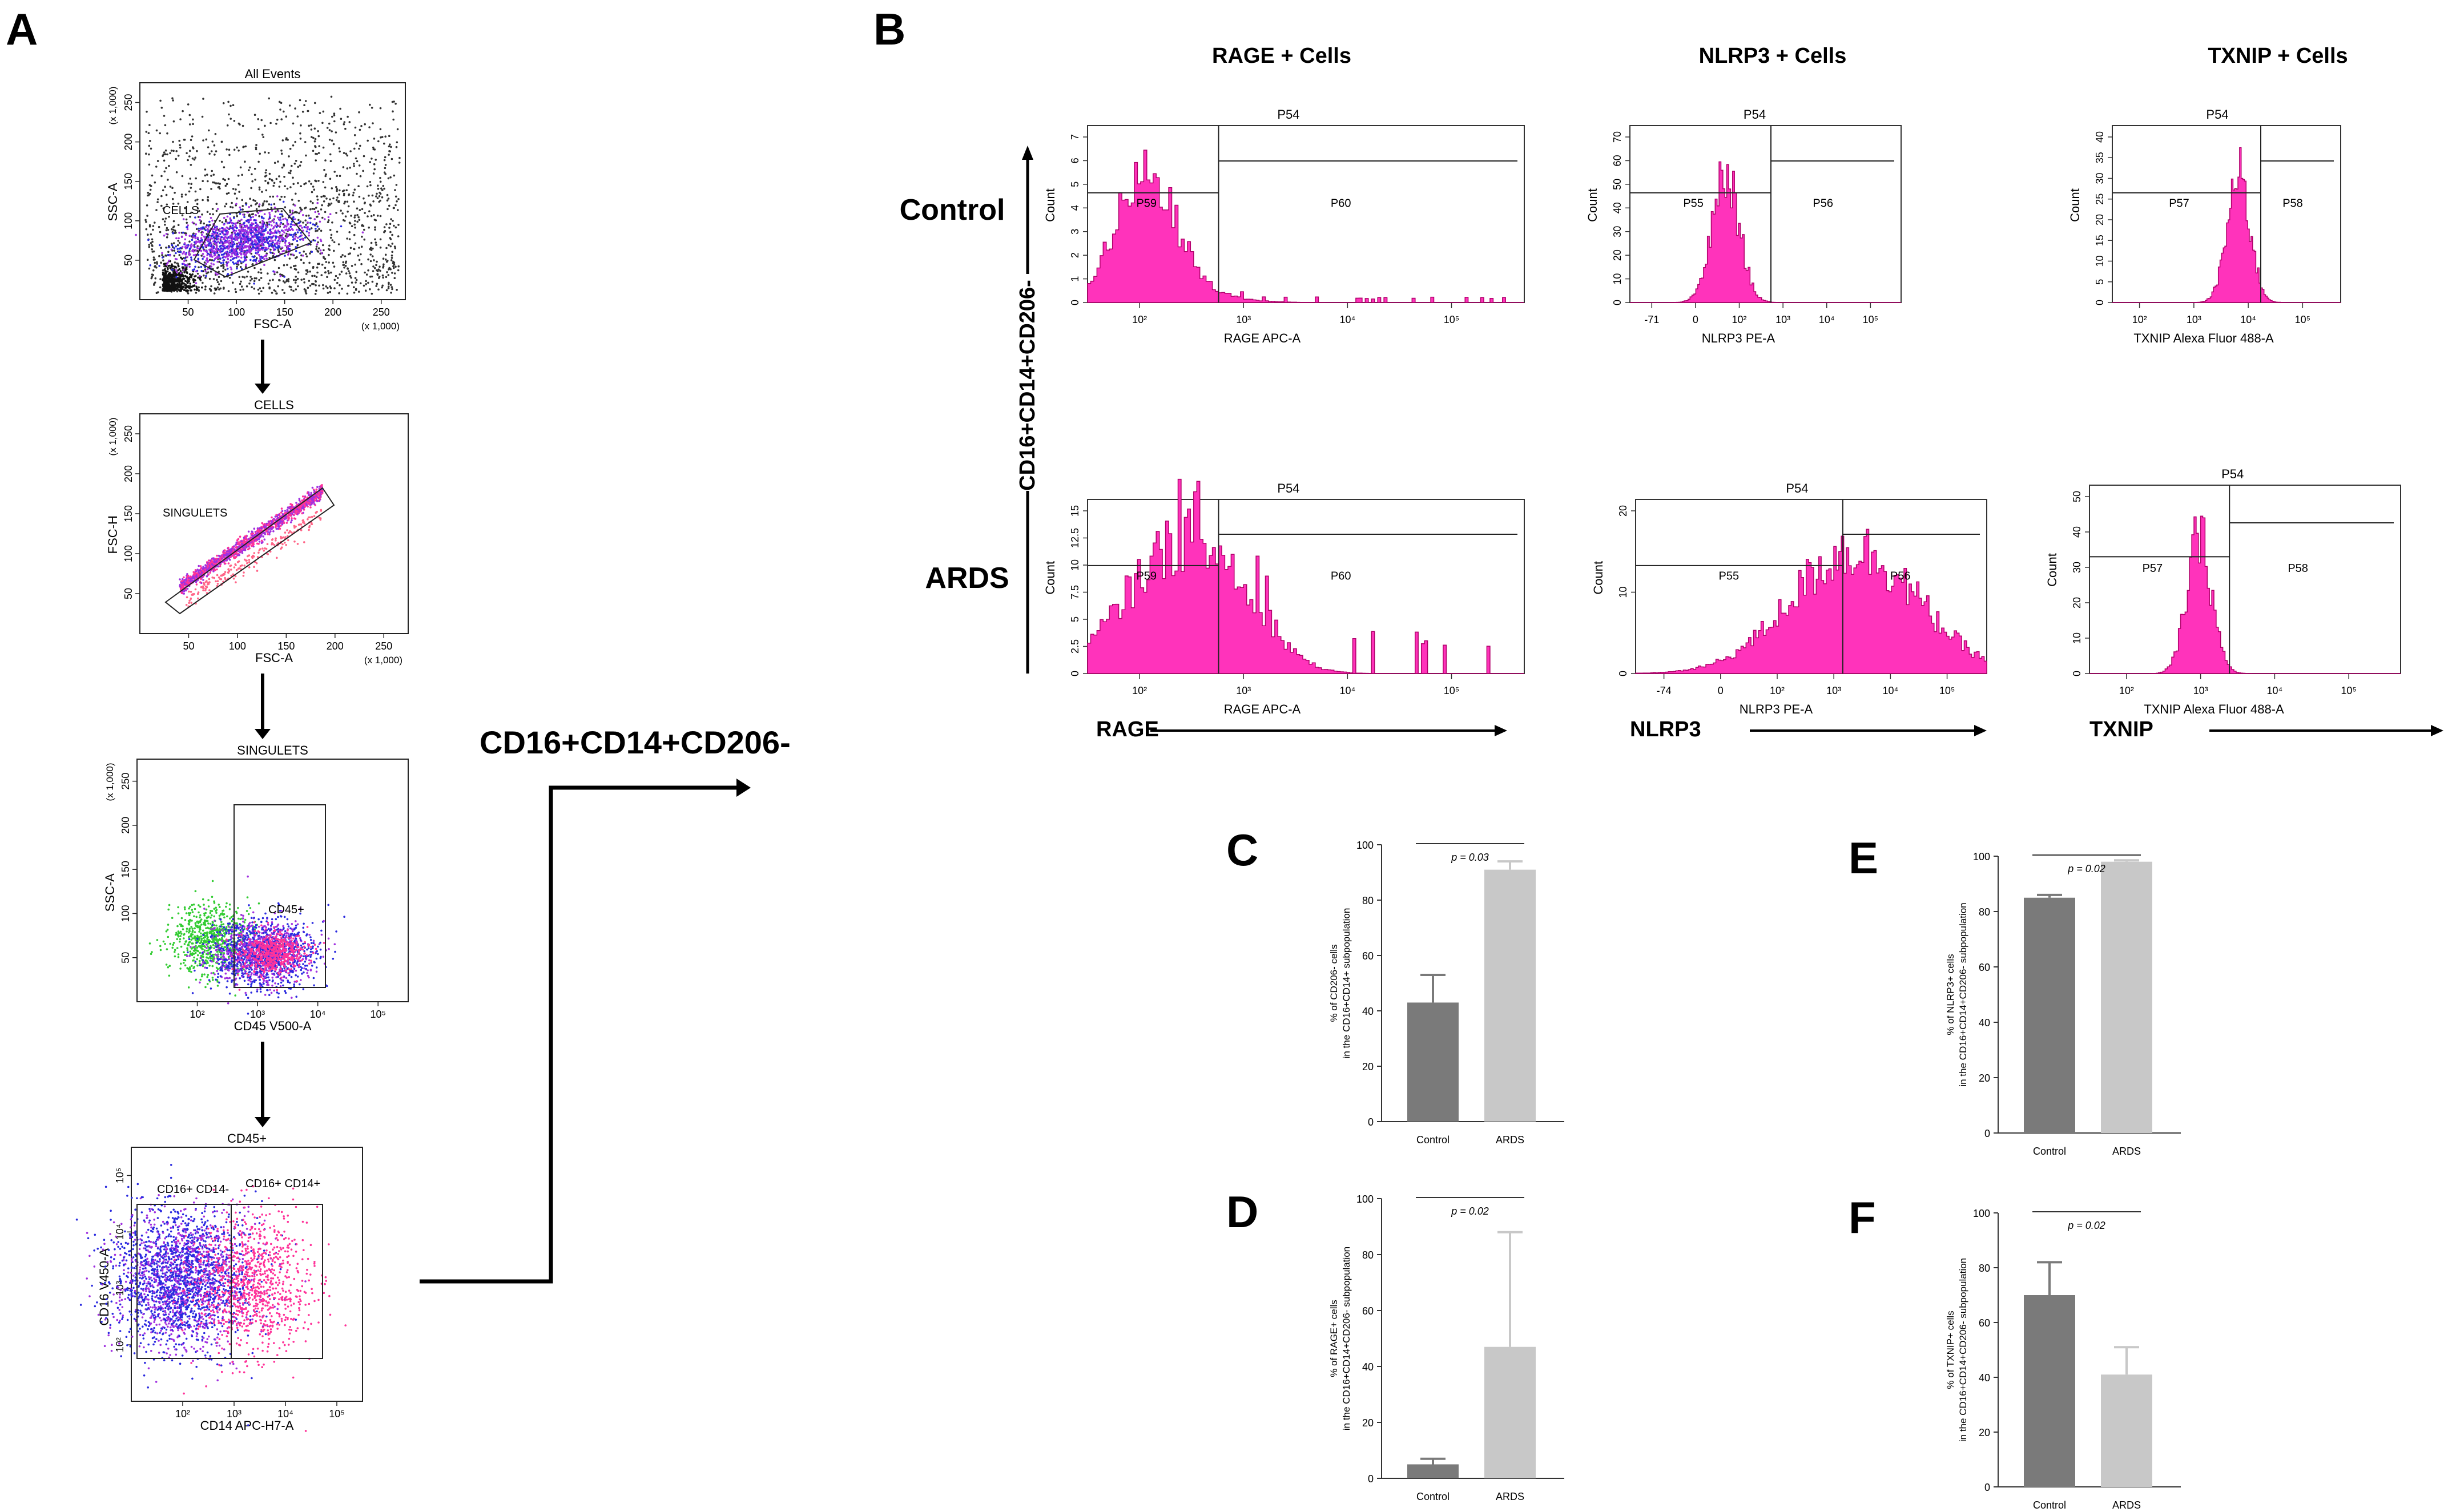 This screenshot has width=2452, height=1512. Describe the element at coordinates (332, 312) in the screenshot. I see `x-tick-label: 200` at that location.